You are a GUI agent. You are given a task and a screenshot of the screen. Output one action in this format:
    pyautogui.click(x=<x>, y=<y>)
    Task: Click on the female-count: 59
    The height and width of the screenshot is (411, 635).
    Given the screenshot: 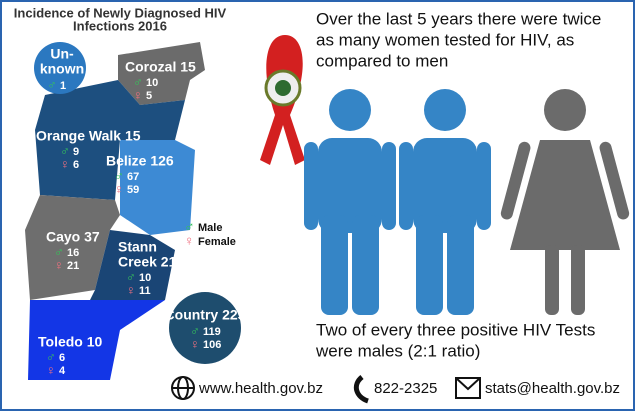 What is the action you would take?
    pyautogui.click(x=133, y=190)
    